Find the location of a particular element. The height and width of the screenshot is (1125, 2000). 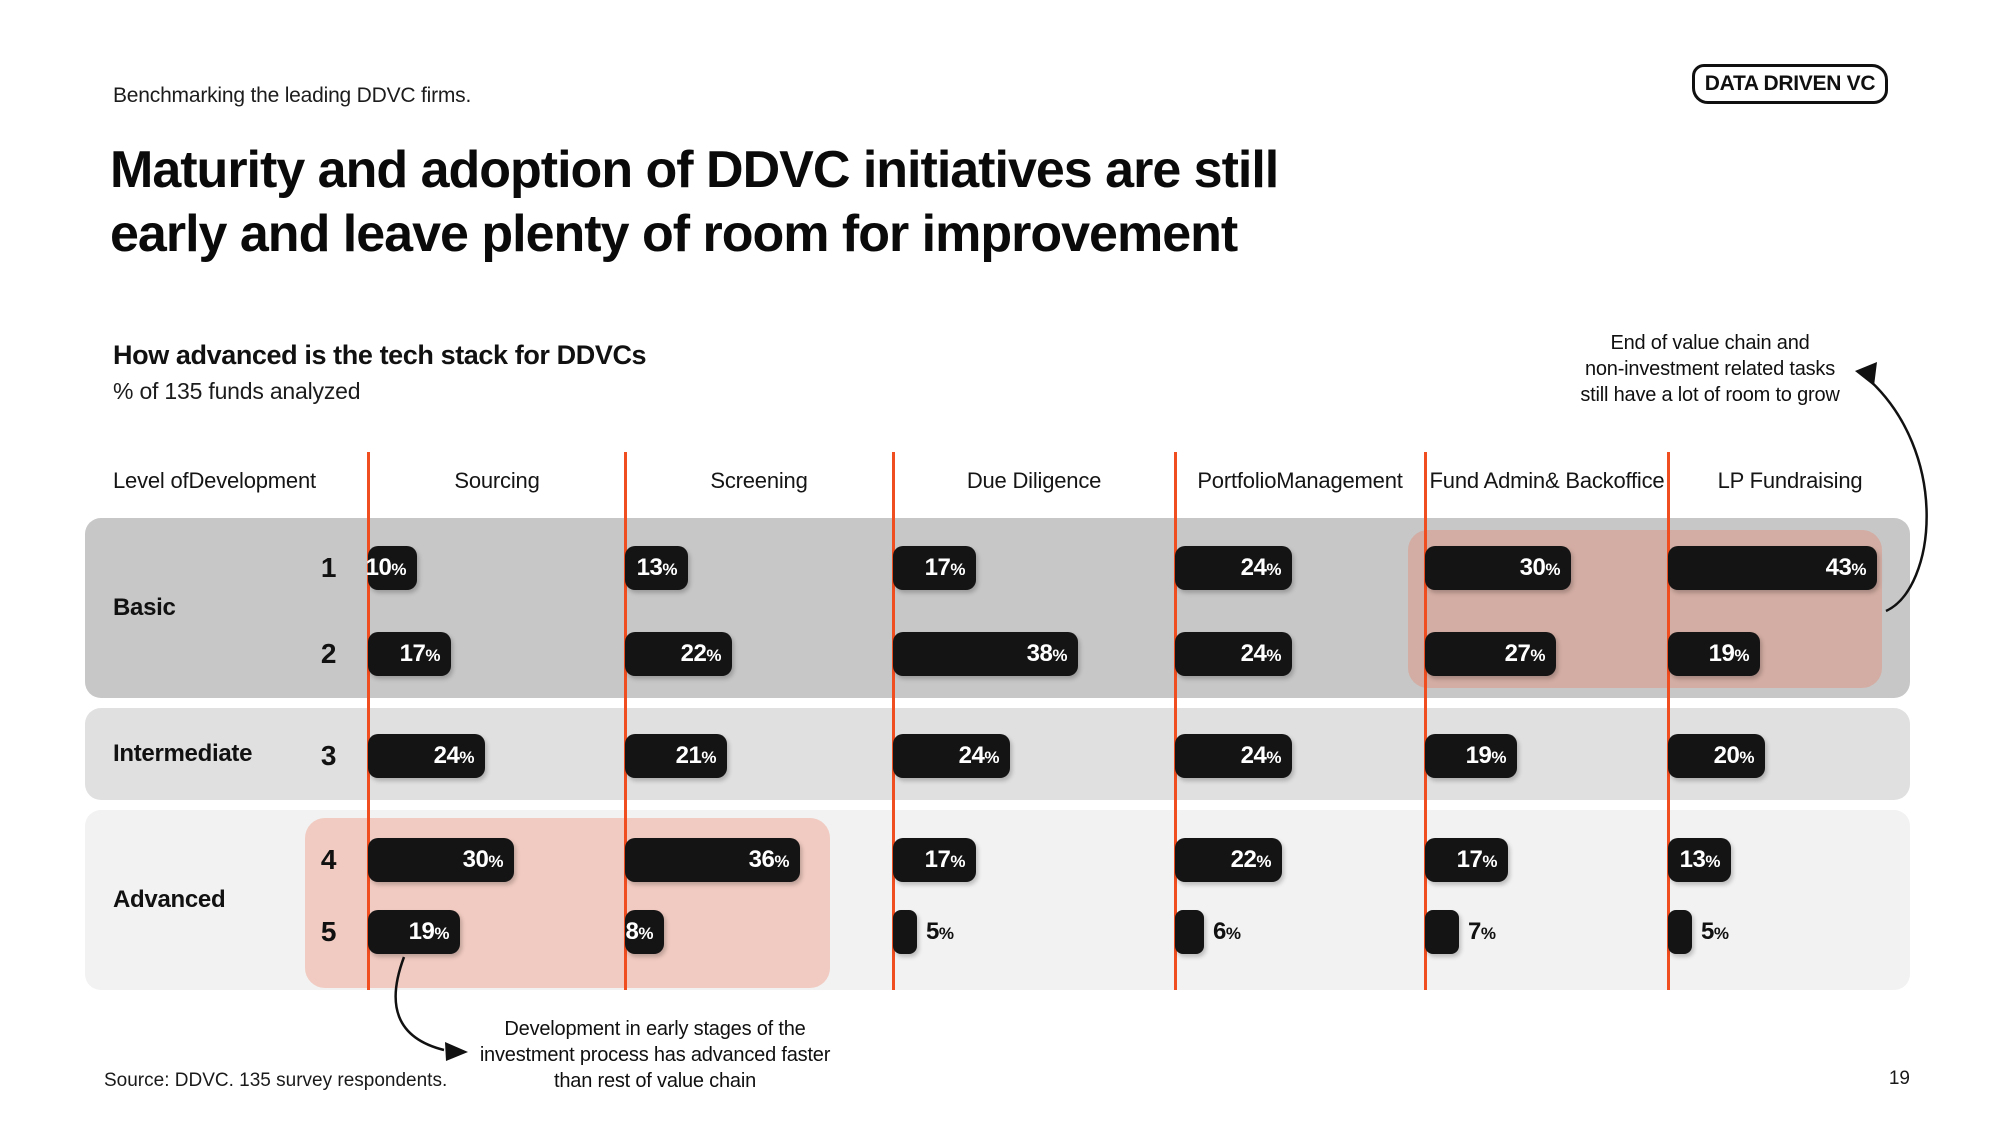

bar-level4-lp-fundraising: 13% is located at coordinates (1699, 860).